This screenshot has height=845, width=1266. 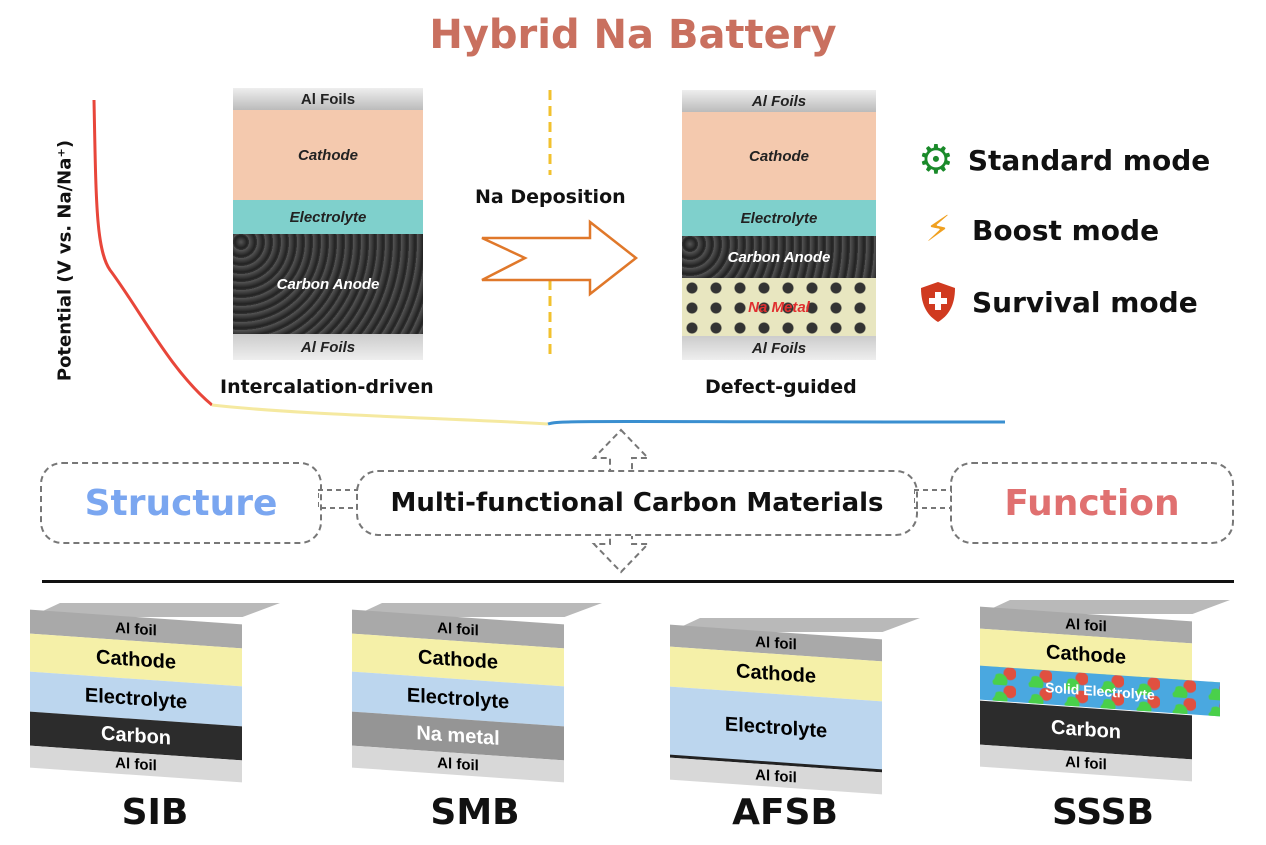 What do you see at coordinates (638, 581) in the screenshot?
I see `section-divider` at bounding box center [638, 581].